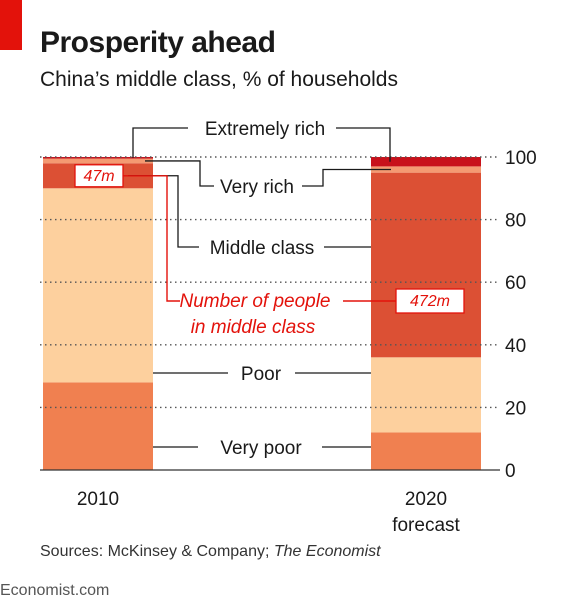 The width and height of the screenshot is (580, 606). I want to click on y-tick-label: 40, so click(515, 346).